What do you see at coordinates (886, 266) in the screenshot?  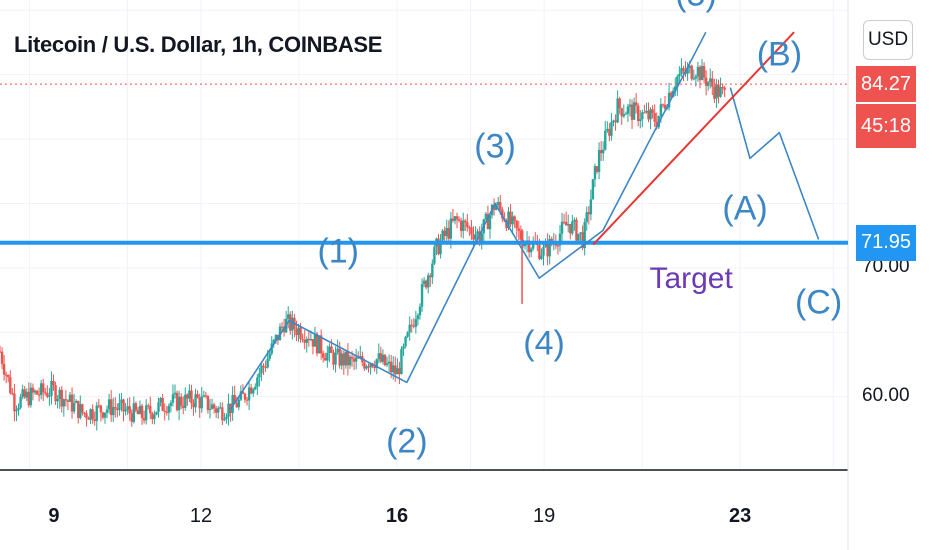 I see `y-tick-label: 70.00` at bounding box center [886, 266].